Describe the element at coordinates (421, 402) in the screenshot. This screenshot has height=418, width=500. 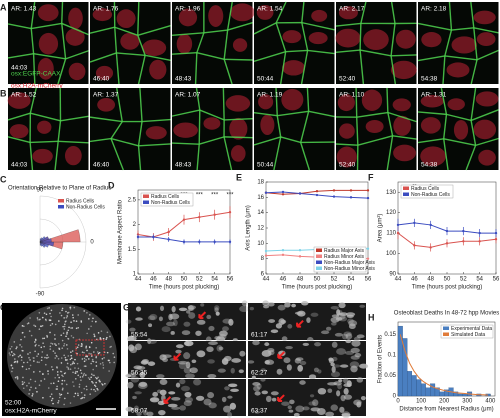
I see `x-tick-label: 100` at that location.